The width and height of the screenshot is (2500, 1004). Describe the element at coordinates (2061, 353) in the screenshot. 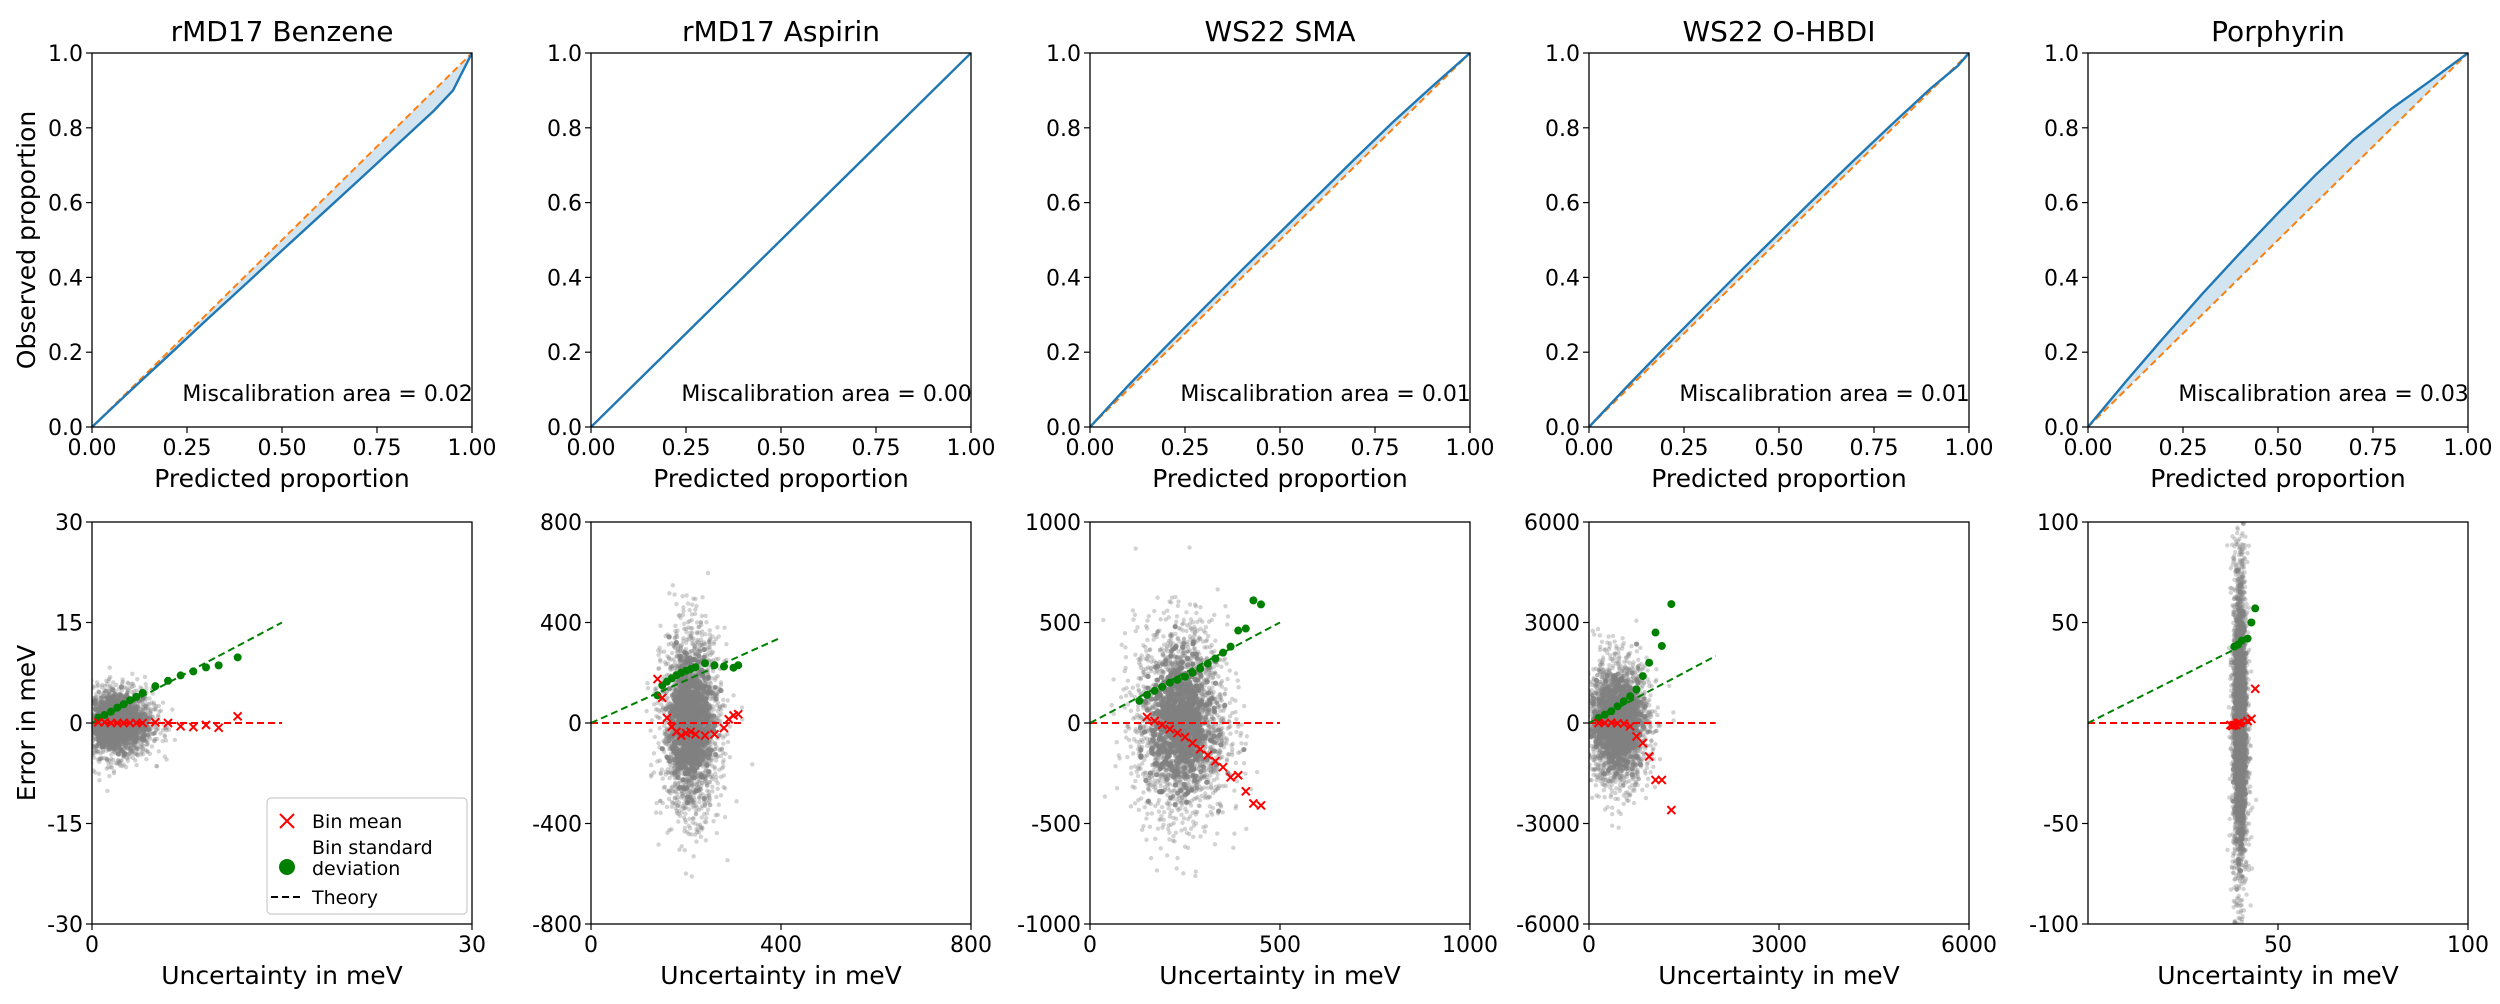

I see `y-tick-label: 0.2` at that location.